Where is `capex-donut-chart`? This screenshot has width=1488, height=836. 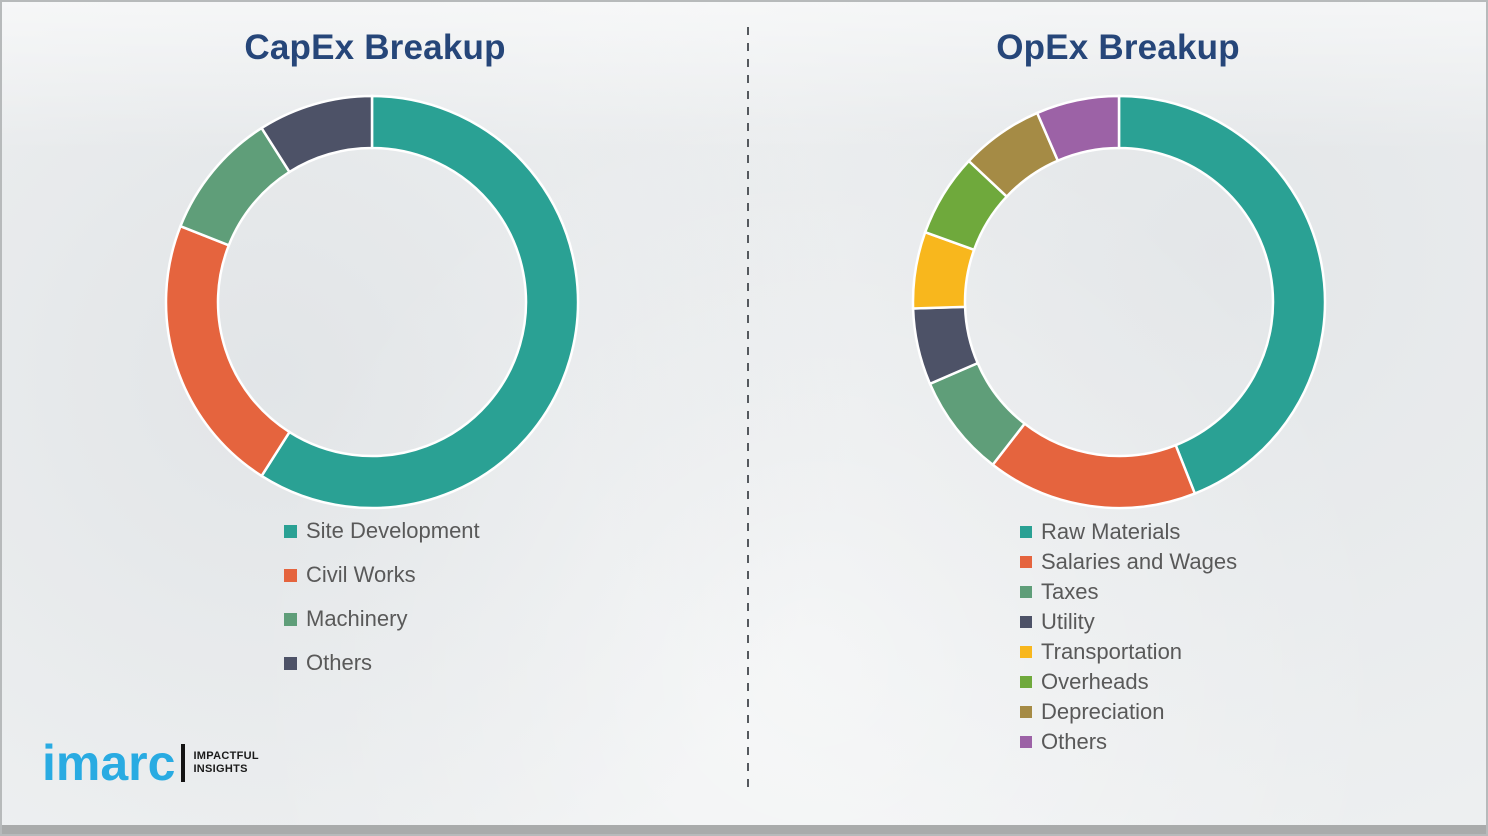 capex-donut-chart is located at coordinates (372, 302).